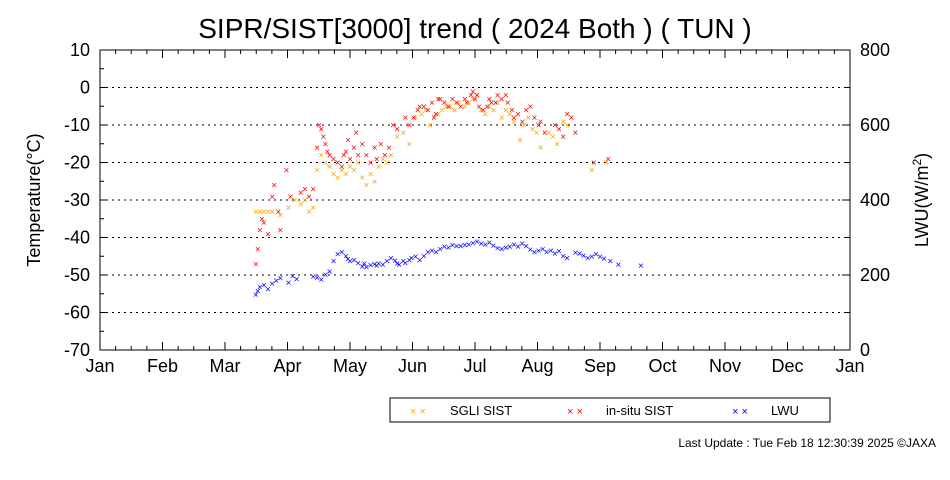 Image resolution: width=950 pixels, height=480 pixels. I want to click on left-tick-label: -10, so click(77, 125).